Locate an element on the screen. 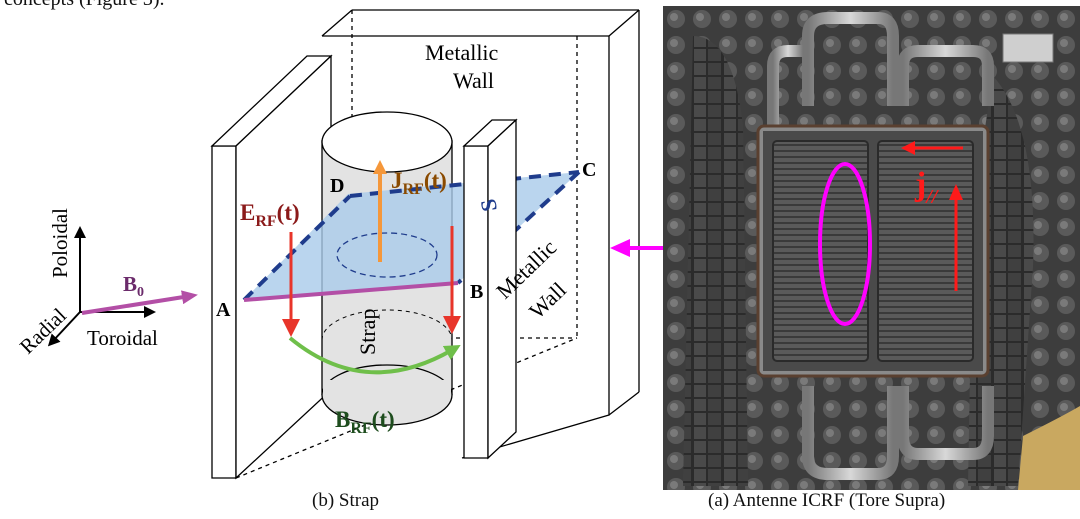 The width and height of the screenshot is (1080, 519). top-text-fragment: concepts (Figure 3). is located at coordinates (84, 5).